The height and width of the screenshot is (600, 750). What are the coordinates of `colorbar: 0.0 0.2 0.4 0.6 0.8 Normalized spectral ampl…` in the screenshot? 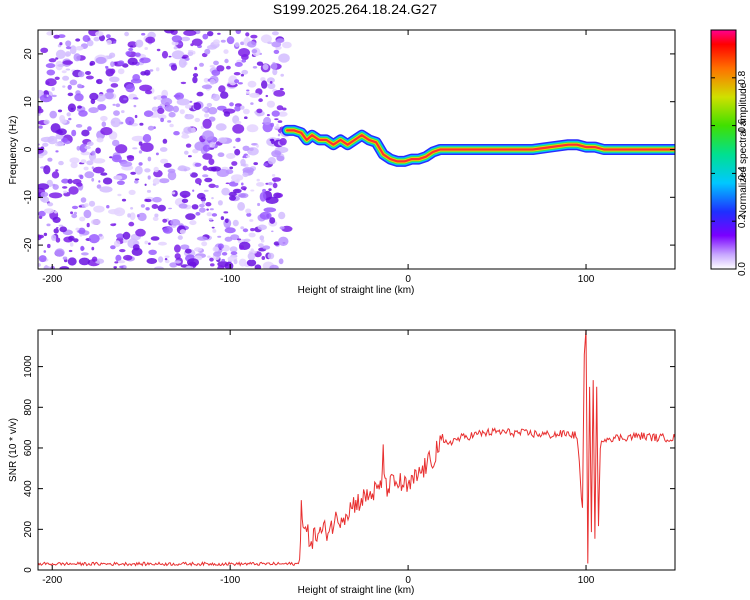 It's located at (729, 152).